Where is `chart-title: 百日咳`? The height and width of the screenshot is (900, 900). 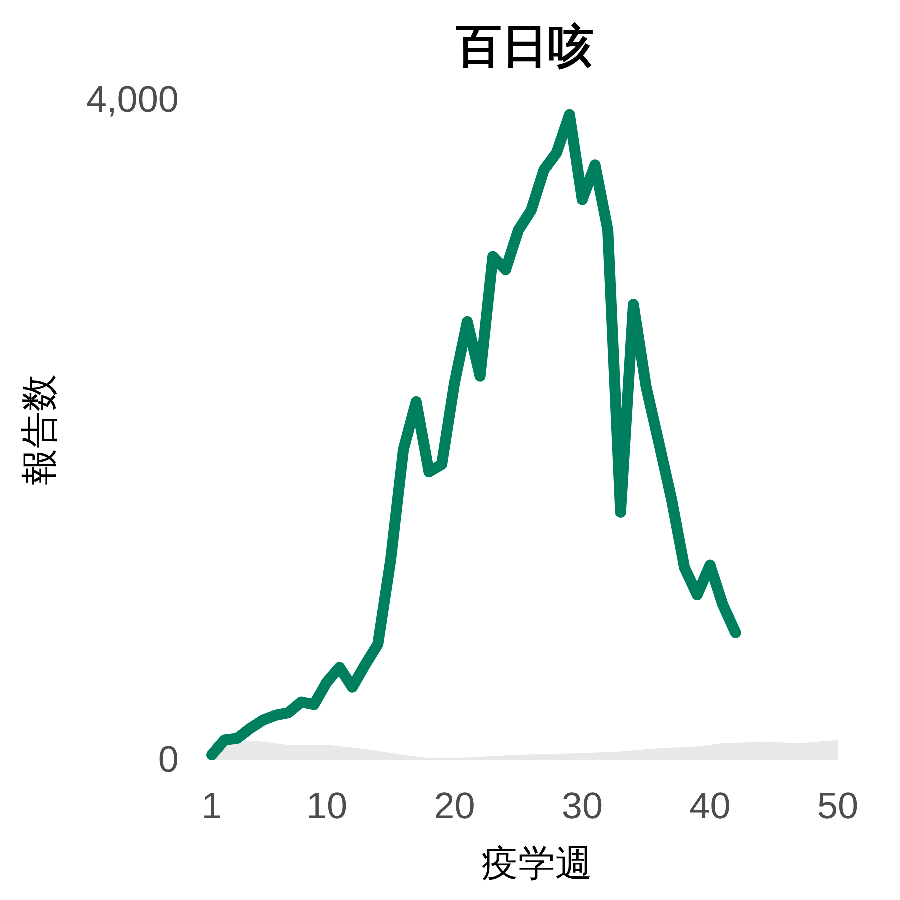 chart-title: 百日咳 is located at coordinates (524, 46).